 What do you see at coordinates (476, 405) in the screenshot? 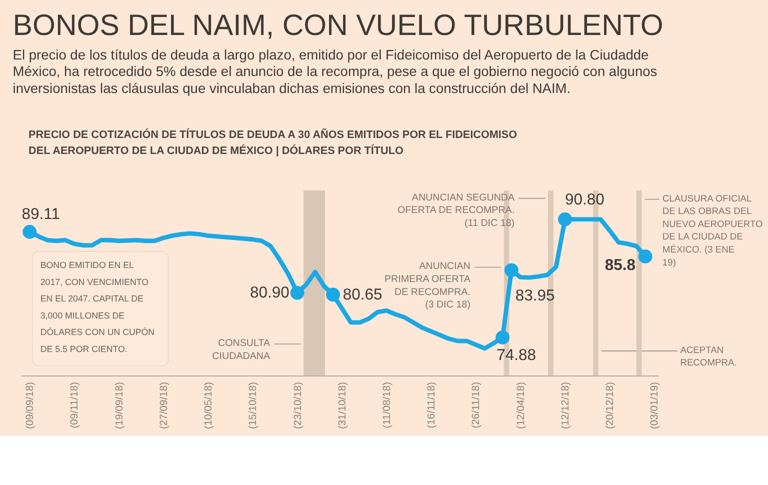
I see `x-tick-label: (26/11/18)` at bounding box center [476, 405].